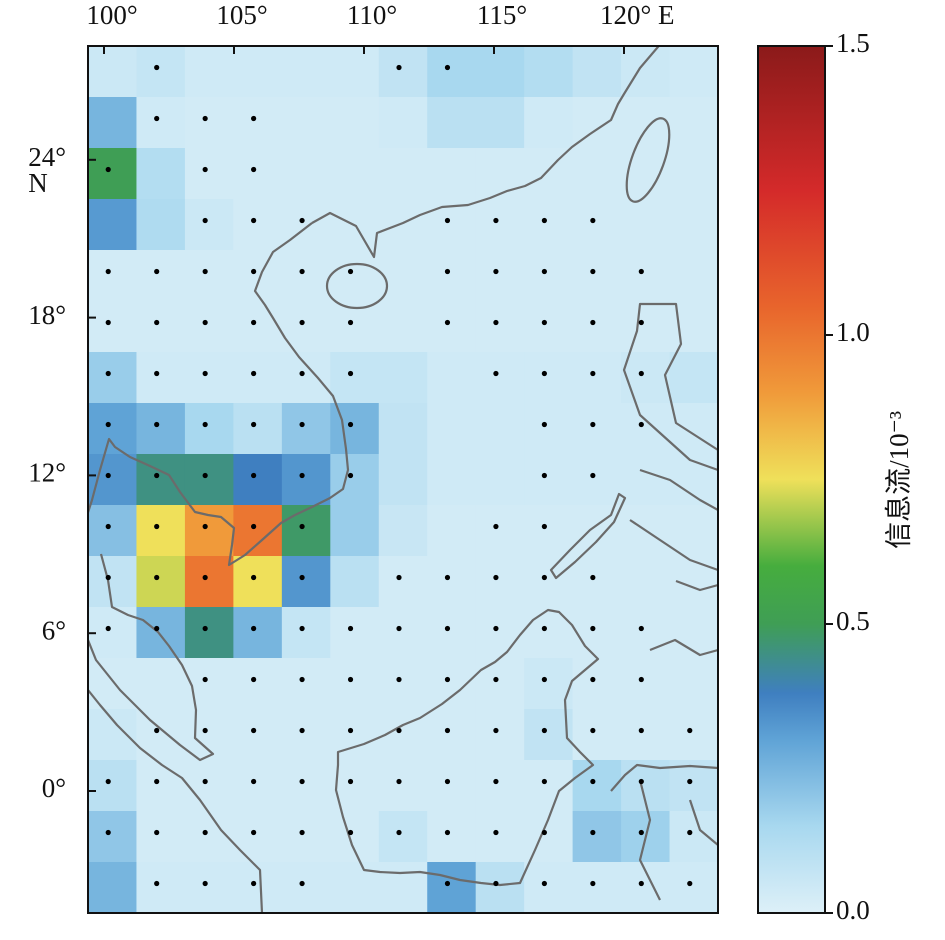 This screenshot has width=945, height=940. I want to click on colorbar-tick-label: 0.5, so click(853, 621).